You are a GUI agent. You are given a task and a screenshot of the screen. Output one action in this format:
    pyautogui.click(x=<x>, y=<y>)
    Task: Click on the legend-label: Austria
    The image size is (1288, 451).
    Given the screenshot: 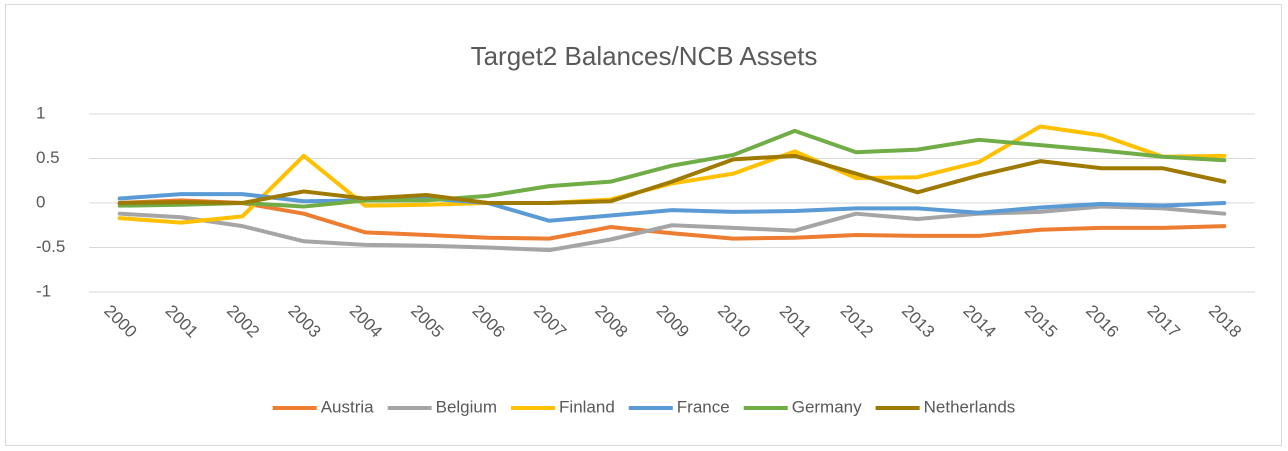 What is the action you would take?
    pyautogui.click(x=347, y=406)
    